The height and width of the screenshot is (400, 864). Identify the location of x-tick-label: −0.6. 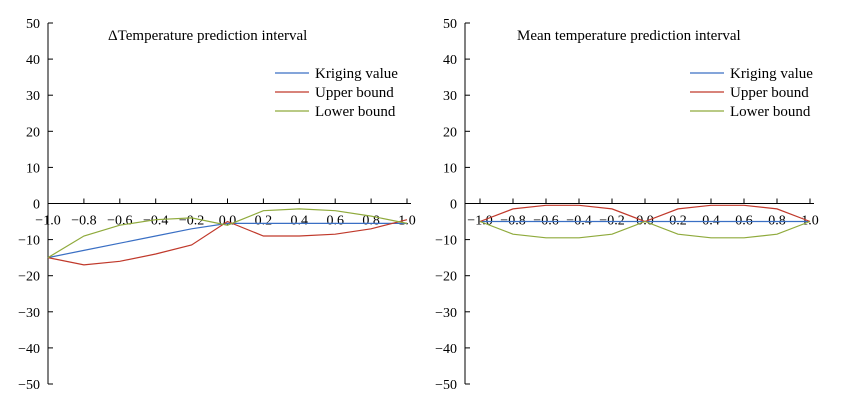
(119, 221).